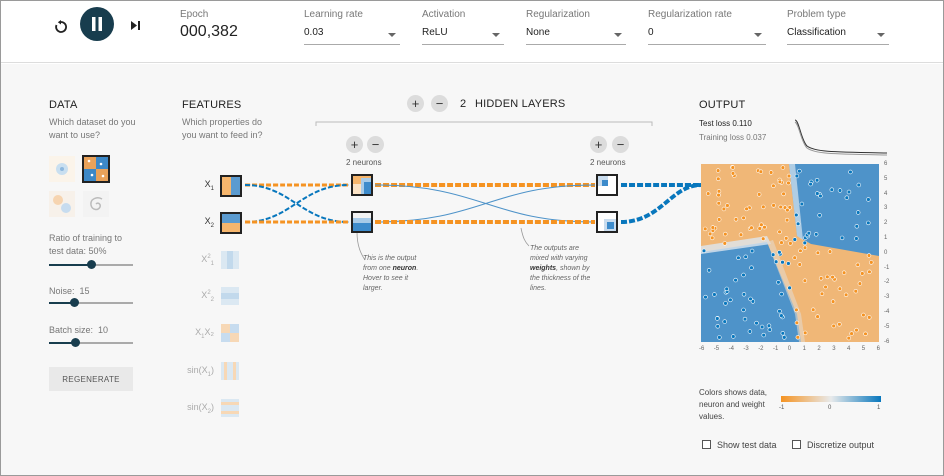  What do you see at coordinates (84, 291) in the screenshot?
I see `noise-value: 15` at bounding box center [84, 291].